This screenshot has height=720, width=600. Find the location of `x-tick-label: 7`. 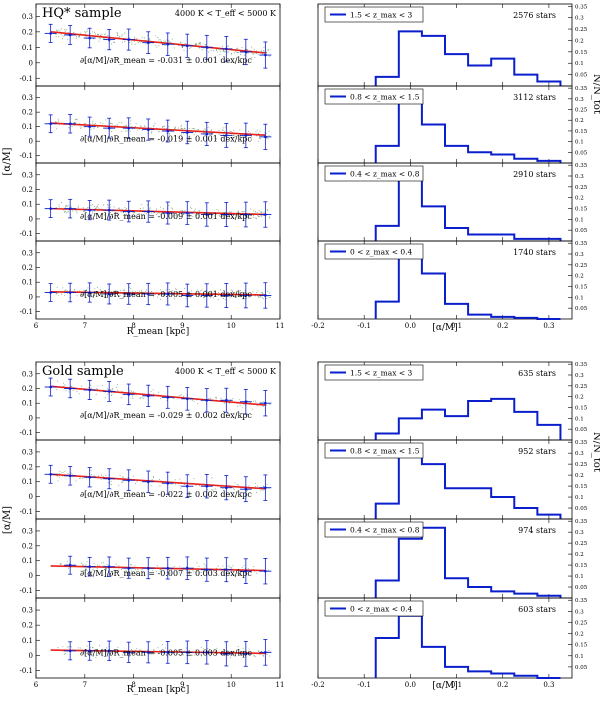

x-tick-label: 7 is located at coordinates (85, 326).